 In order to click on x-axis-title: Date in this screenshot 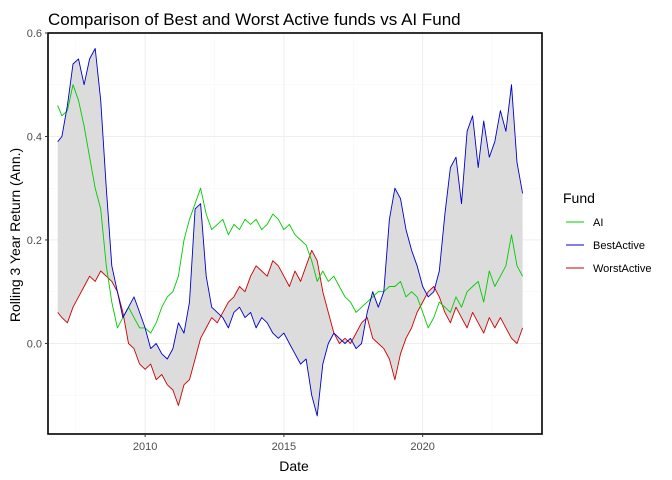, I will do `click(294, 466)`.